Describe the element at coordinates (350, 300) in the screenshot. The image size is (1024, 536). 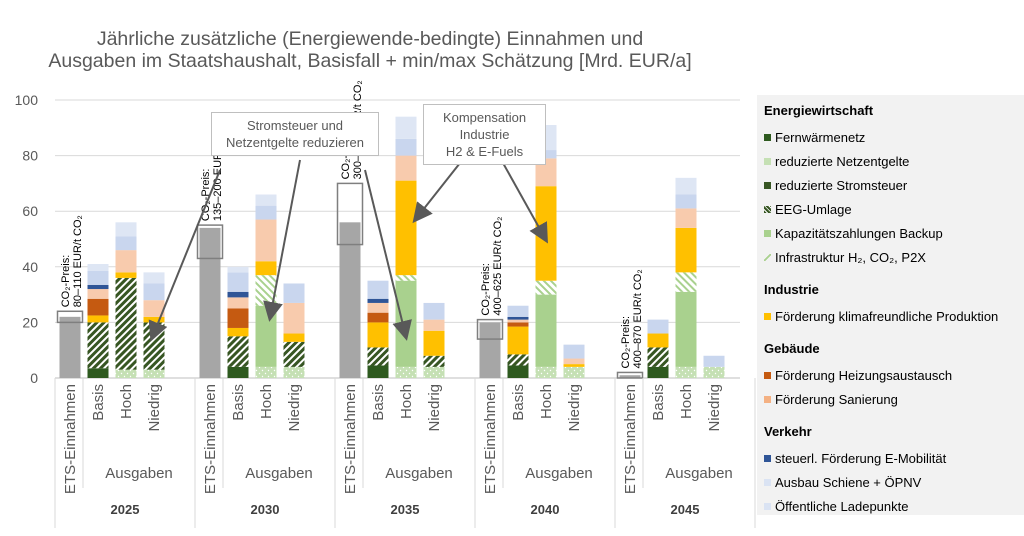
I see `bar-ets-einnahmen-2035` at that location.